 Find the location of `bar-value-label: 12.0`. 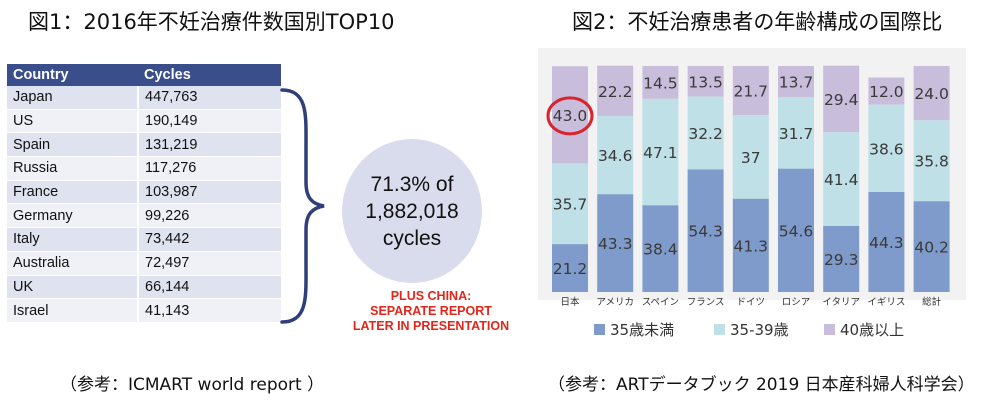

bar-value-label: 12.0 is located at coordinates (886, 92).